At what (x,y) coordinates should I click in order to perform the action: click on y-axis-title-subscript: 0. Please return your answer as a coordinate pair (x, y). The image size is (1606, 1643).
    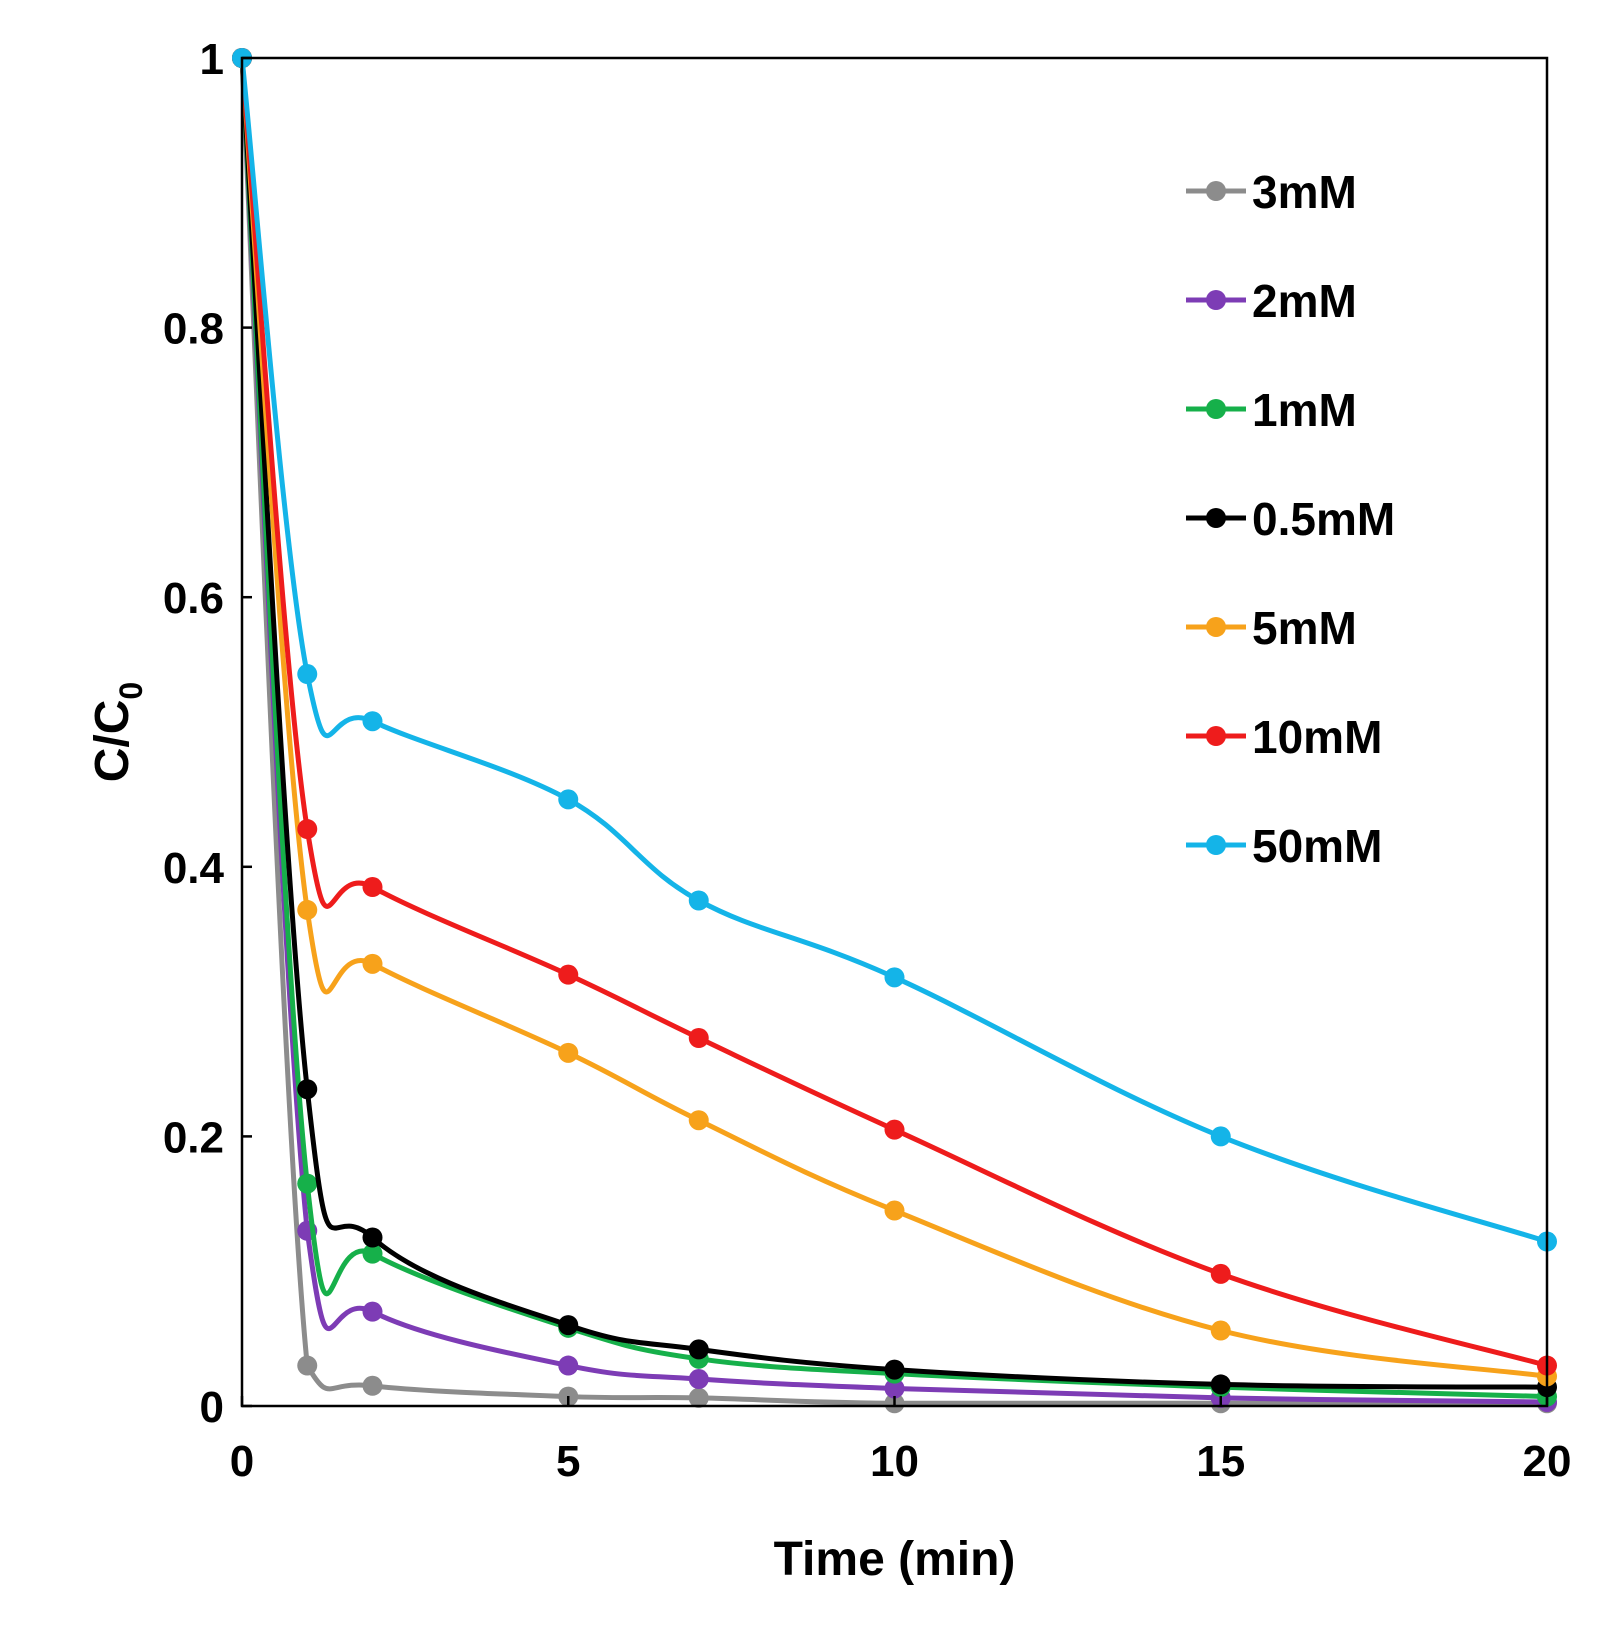
    Looking at the image, I should click on (131, 691).